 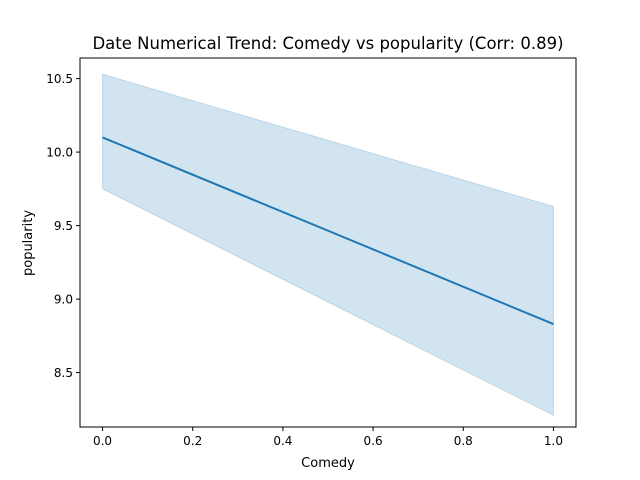 What do you see at coordinates (282, 441) in the screenshot?
I see `x-tick-label: 0.4` at bounding box center [282, 441].